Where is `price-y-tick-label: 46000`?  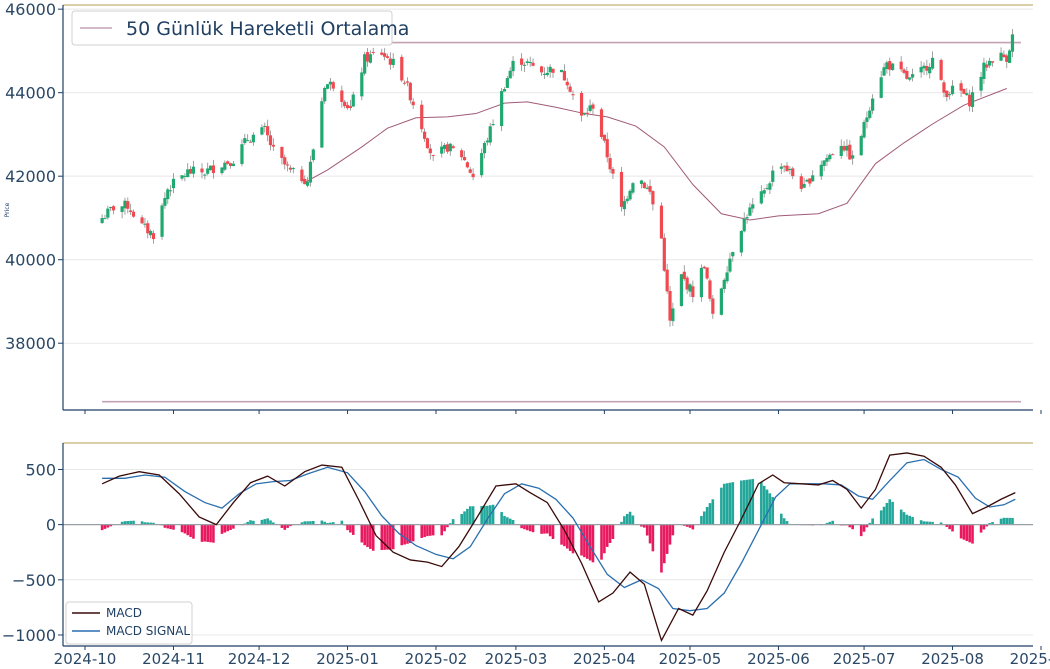
price-y-tick-label: 46000 is located at coordinates (30, 9).